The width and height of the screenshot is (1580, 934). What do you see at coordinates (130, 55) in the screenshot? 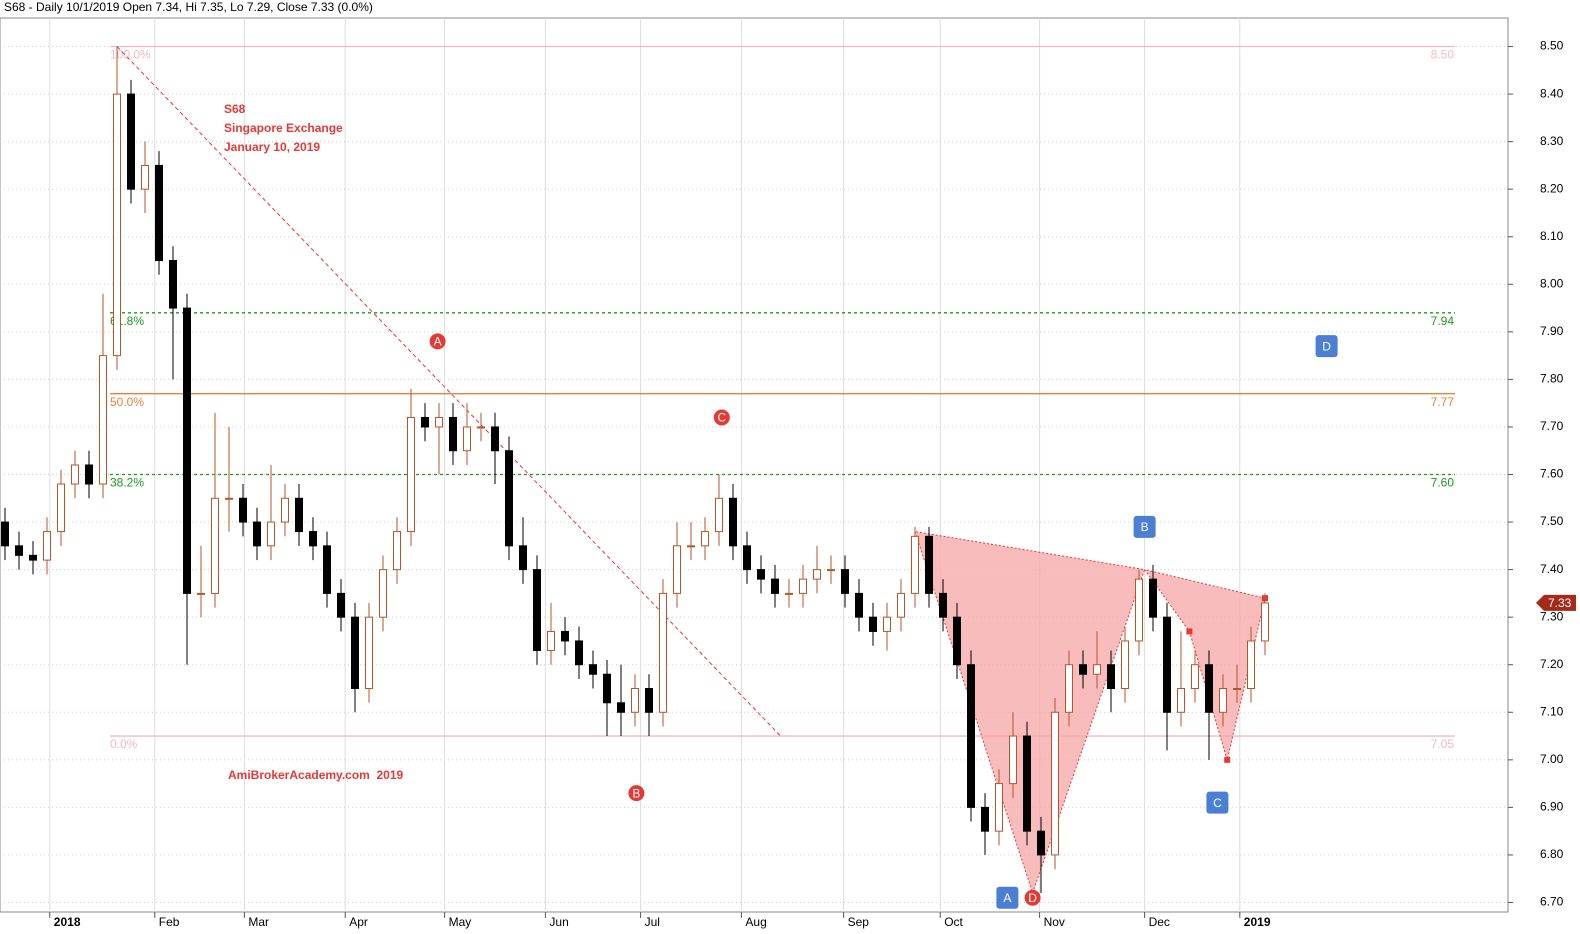
I see `fib-pct: 100.0%` at bounding box center [130, 55].